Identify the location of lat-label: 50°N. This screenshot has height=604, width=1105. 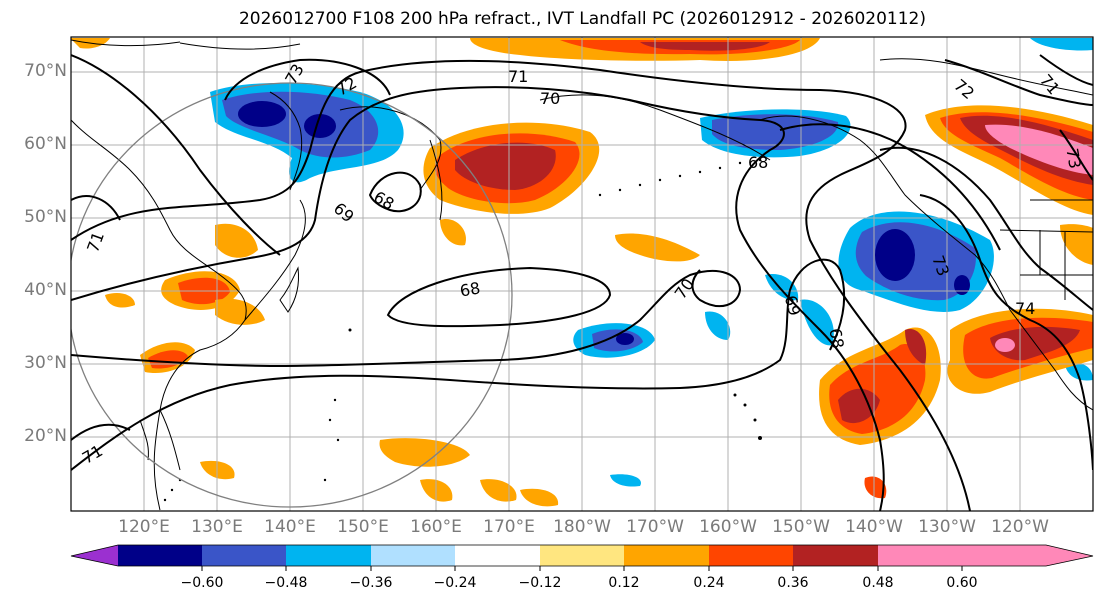
(45, 217).